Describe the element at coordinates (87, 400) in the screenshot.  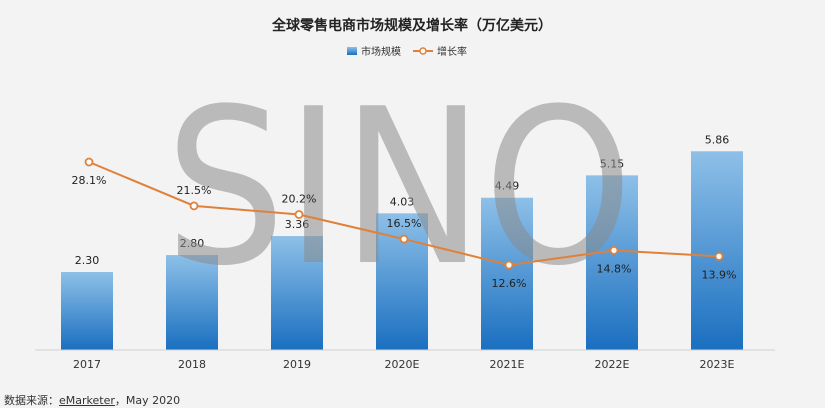
I see `source-name: eMarketer` at that location.